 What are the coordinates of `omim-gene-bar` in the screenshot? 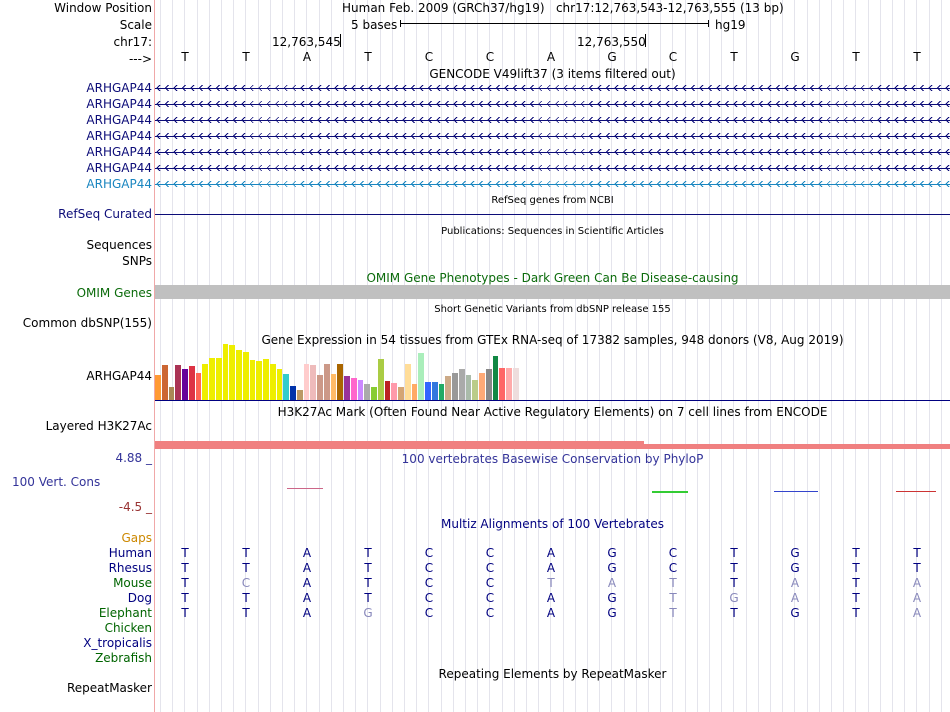 It's located at (552, 292).